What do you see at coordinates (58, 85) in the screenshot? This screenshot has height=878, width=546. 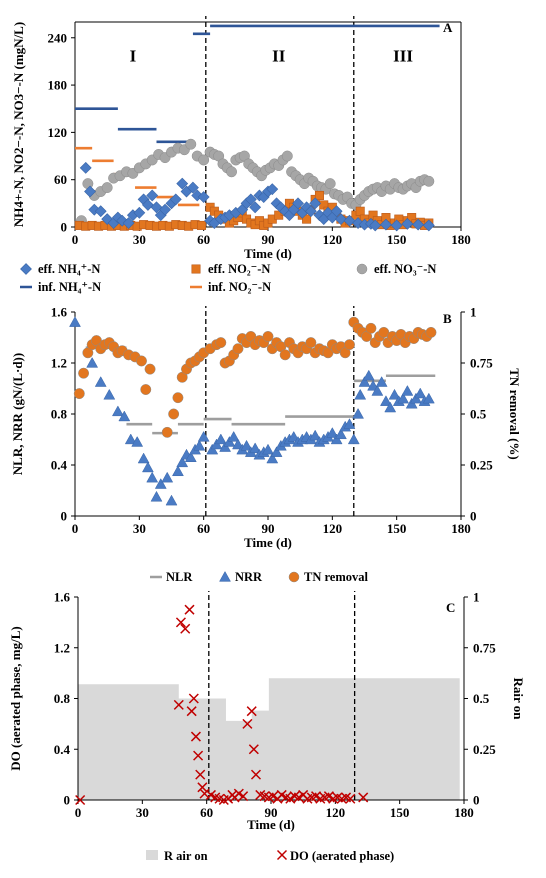 I see `y-tick-label: 180` at bounding box center [58, 85].